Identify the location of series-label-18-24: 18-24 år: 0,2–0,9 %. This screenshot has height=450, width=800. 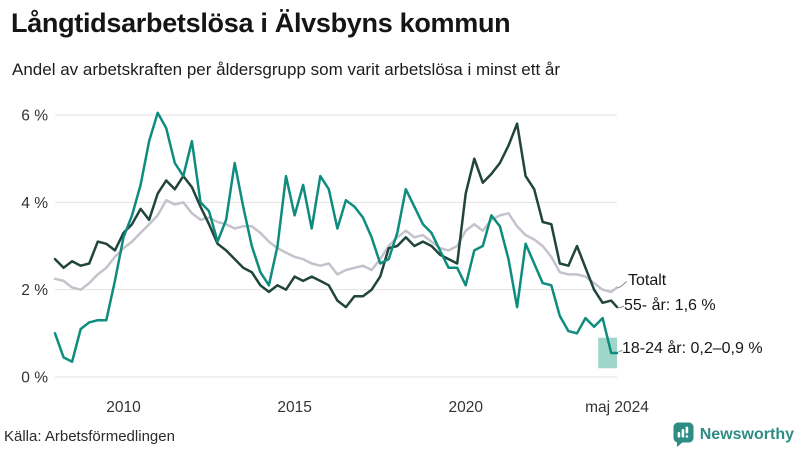
(692, 348).